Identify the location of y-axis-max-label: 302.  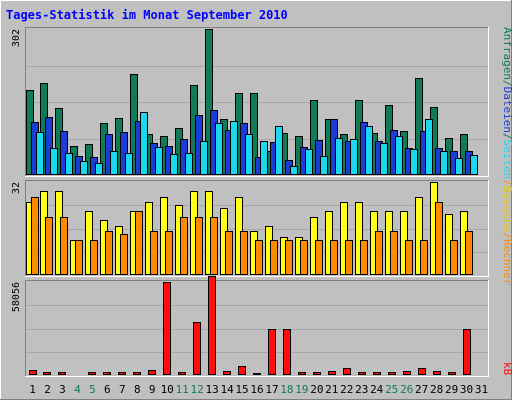
(16, 38).